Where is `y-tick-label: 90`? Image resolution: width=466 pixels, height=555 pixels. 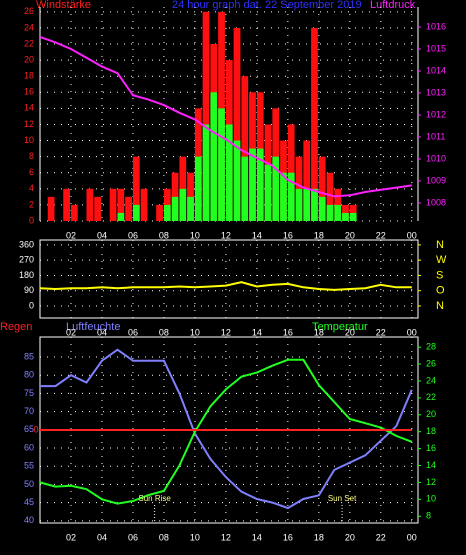 y-tick-label: 90 is located at coordinates (29, 290).